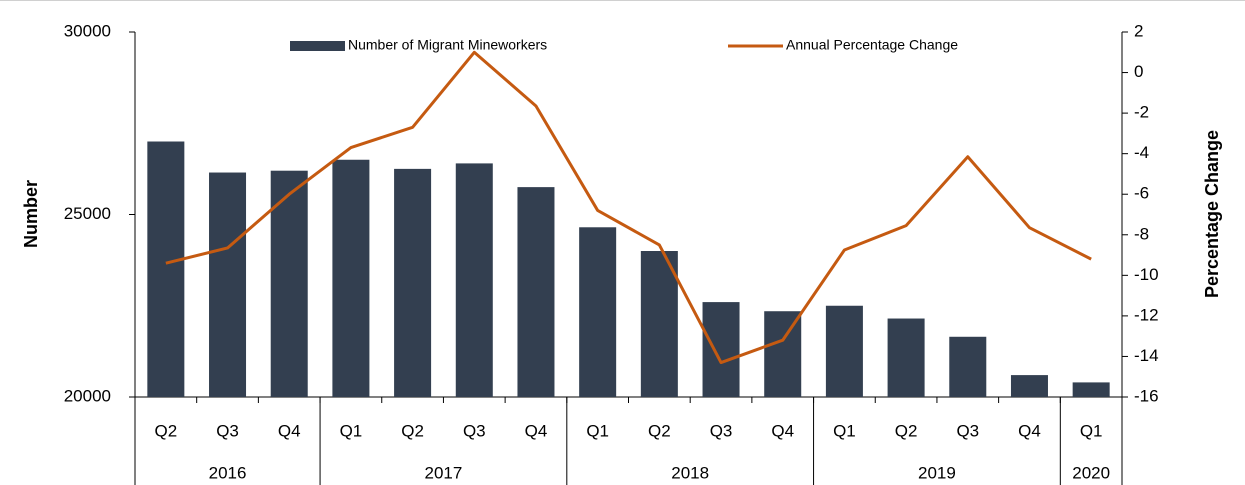  What do you see at coordinates (1141, 233) in the screenshot?
I see `y2-tick-label: -8` at bounding box center [1141, 233].